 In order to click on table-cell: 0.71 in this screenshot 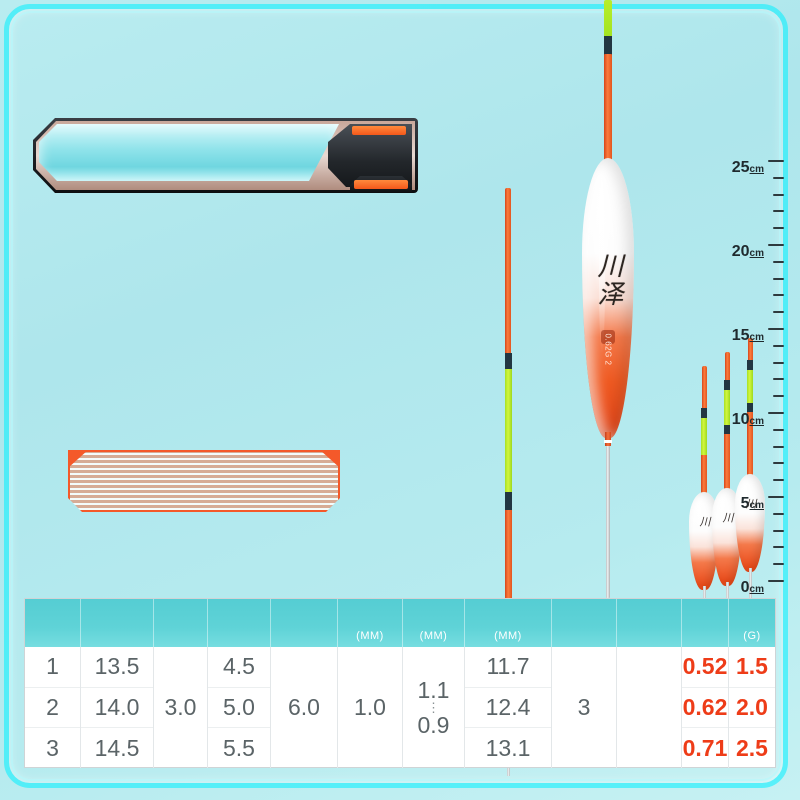, I will do `click(705, 747)`.